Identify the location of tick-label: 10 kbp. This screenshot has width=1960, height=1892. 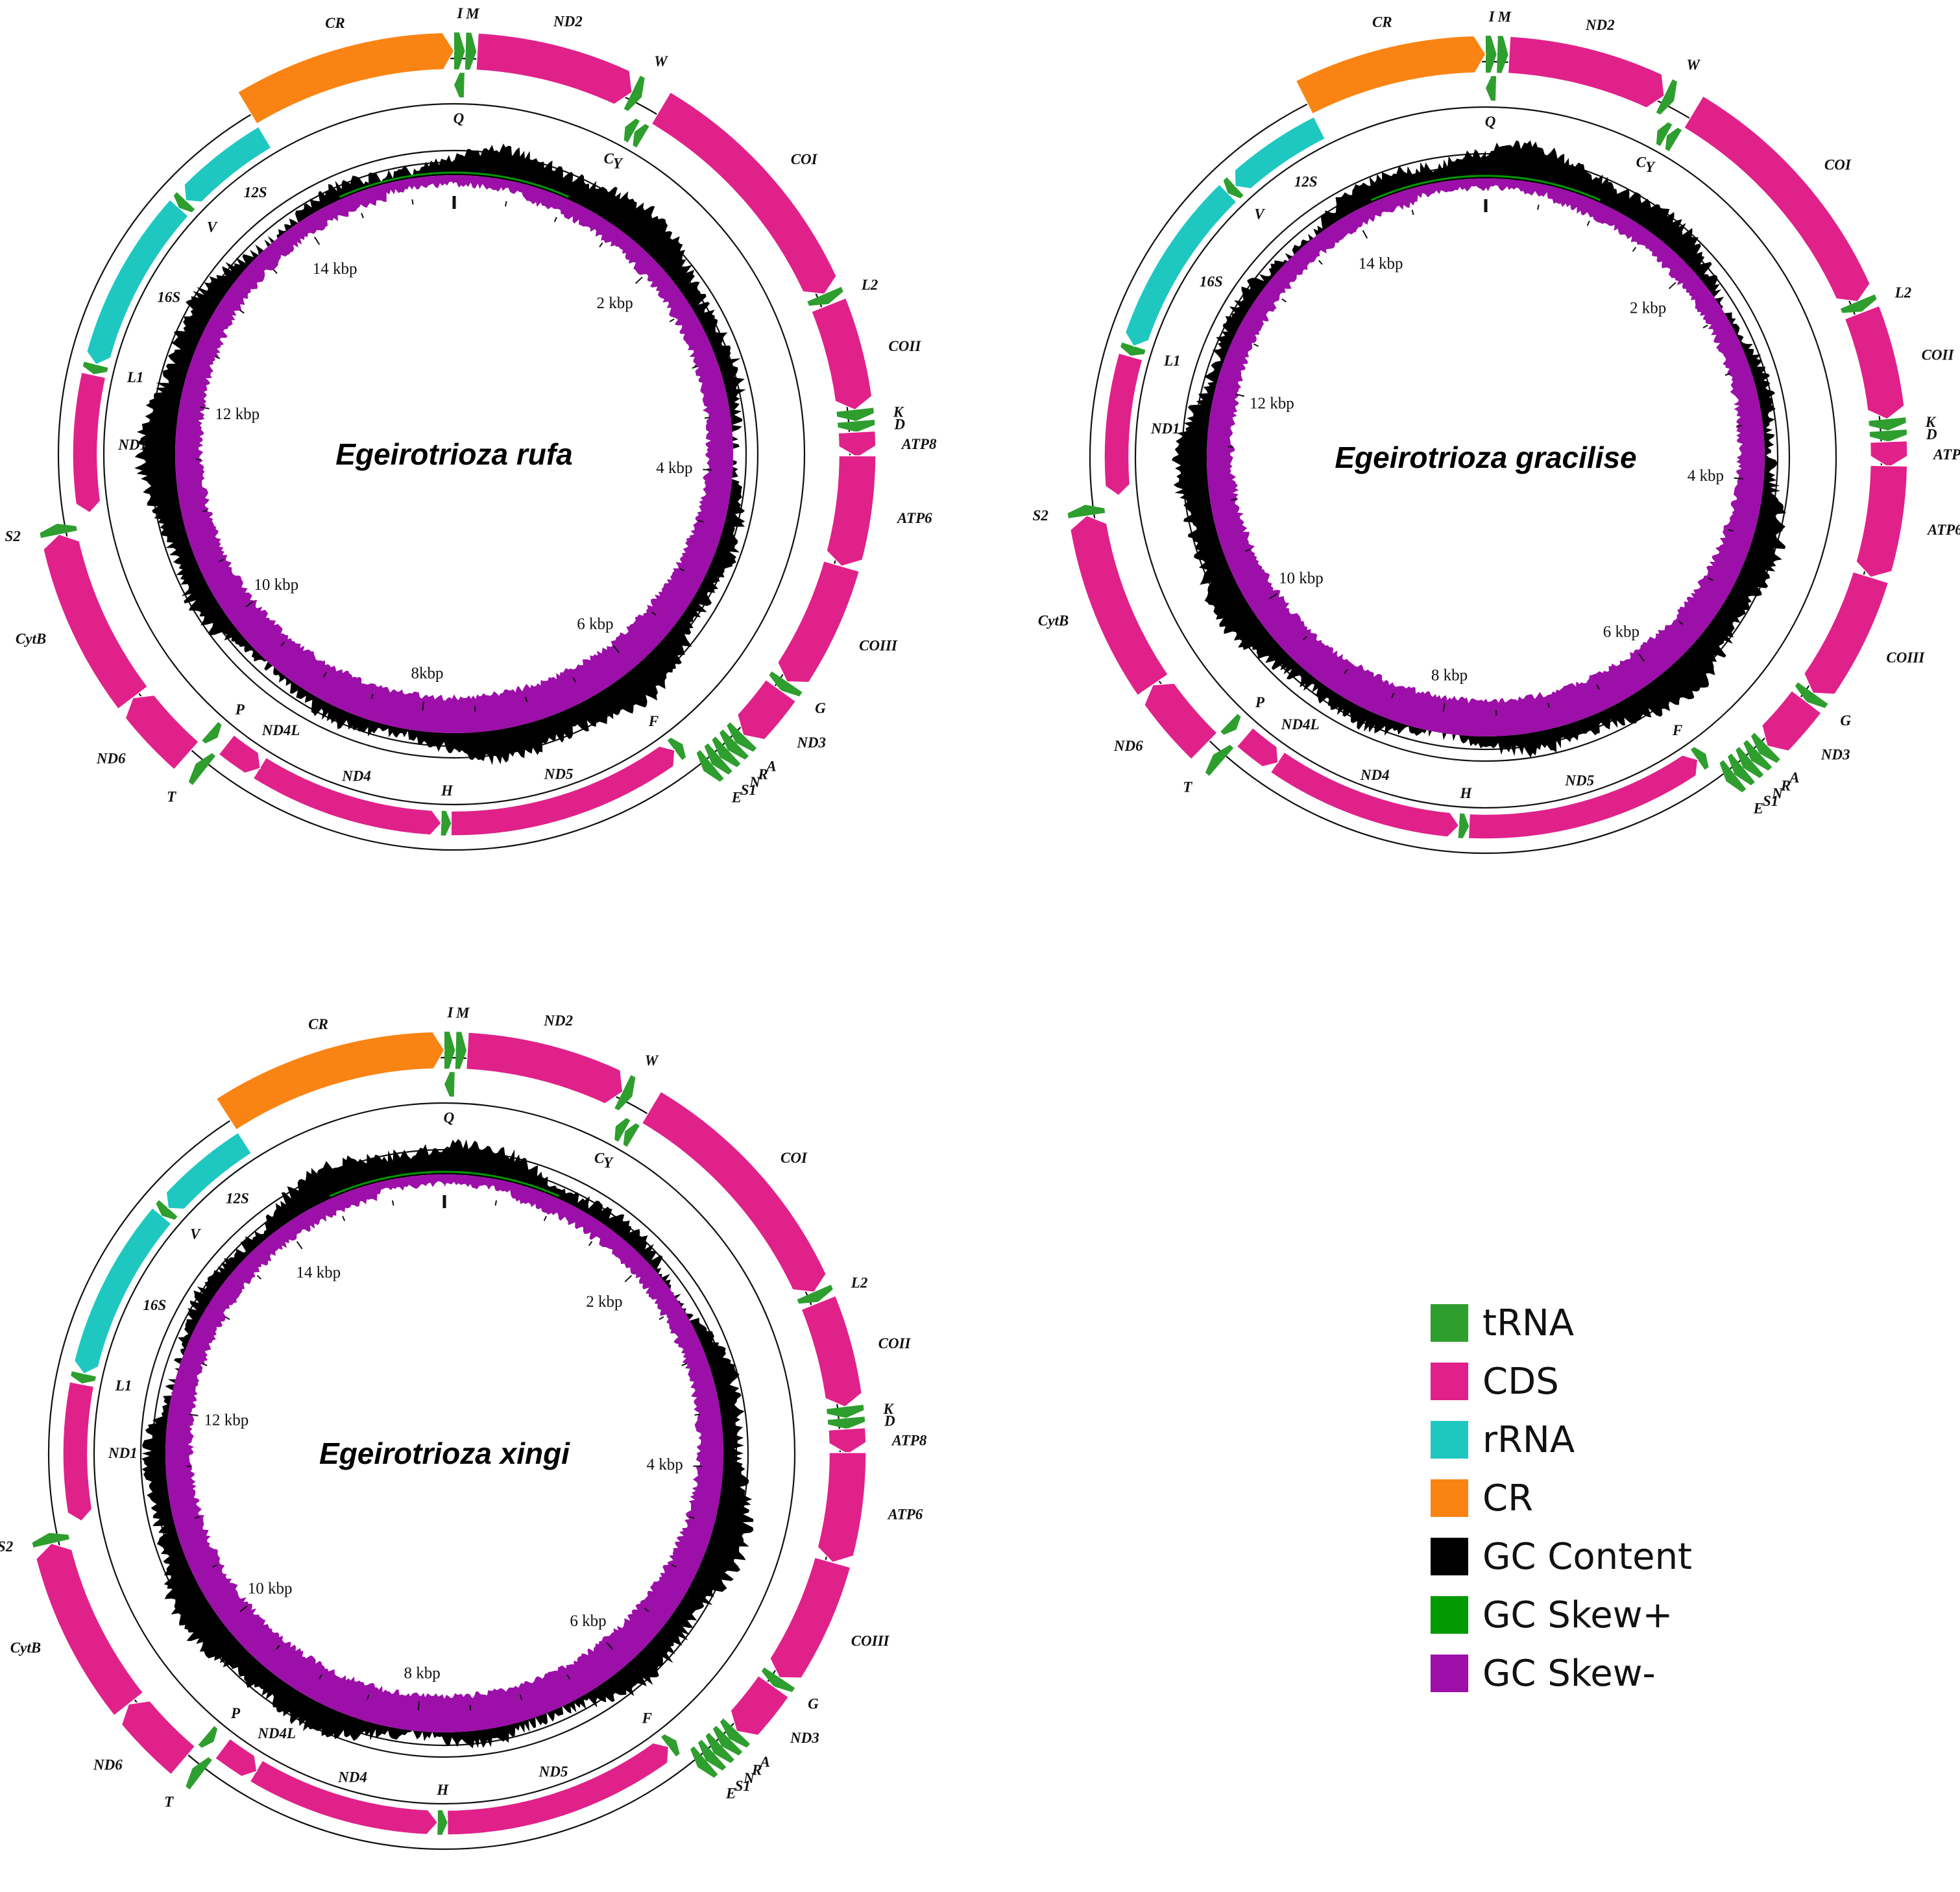
(276, 585).